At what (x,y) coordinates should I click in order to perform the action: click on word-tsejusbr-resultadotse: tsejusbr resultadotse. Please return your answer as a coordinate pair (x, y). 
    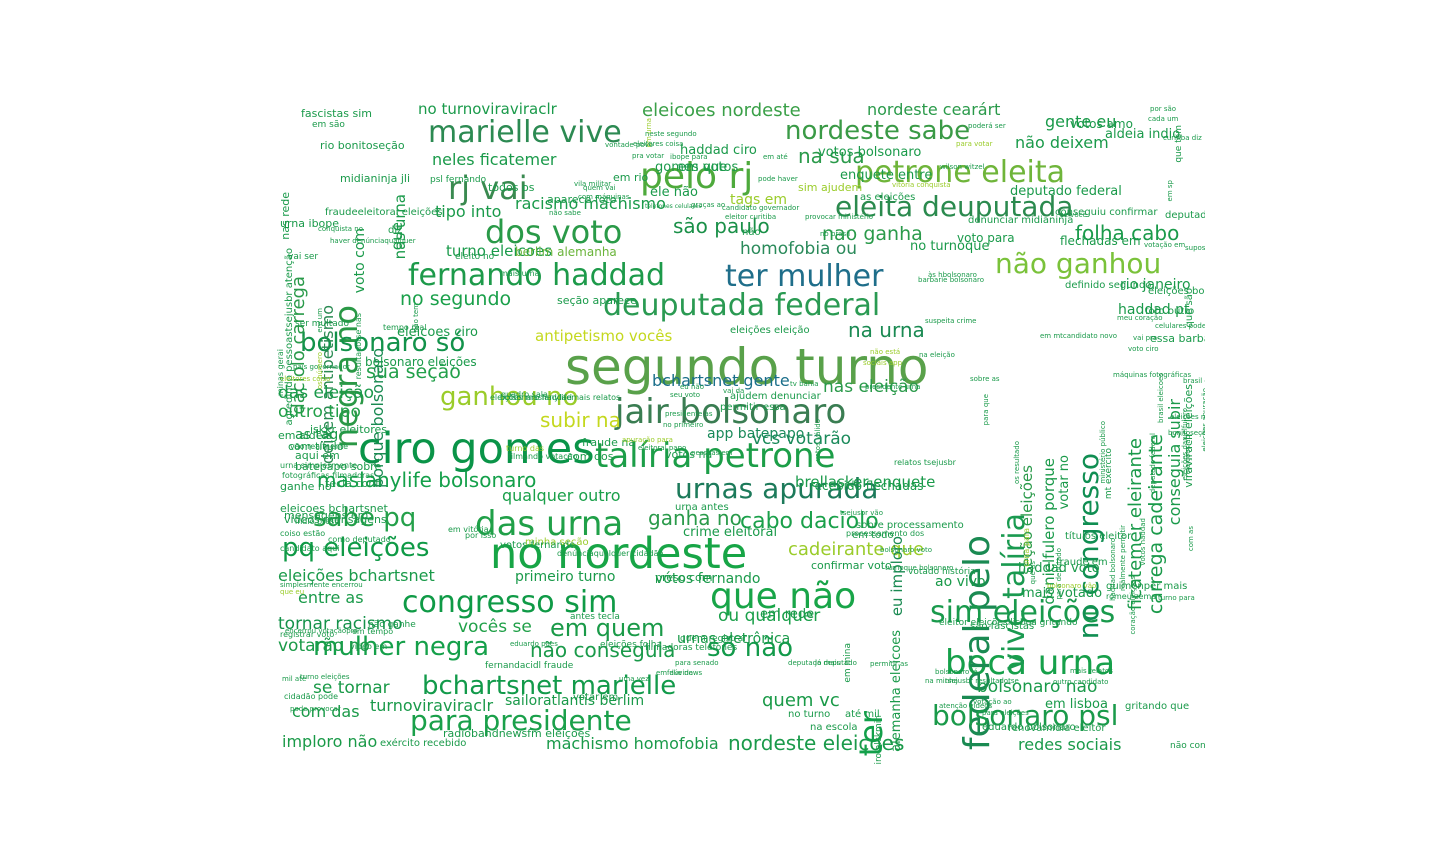
    Looking at the image, I should click on (982, 681).